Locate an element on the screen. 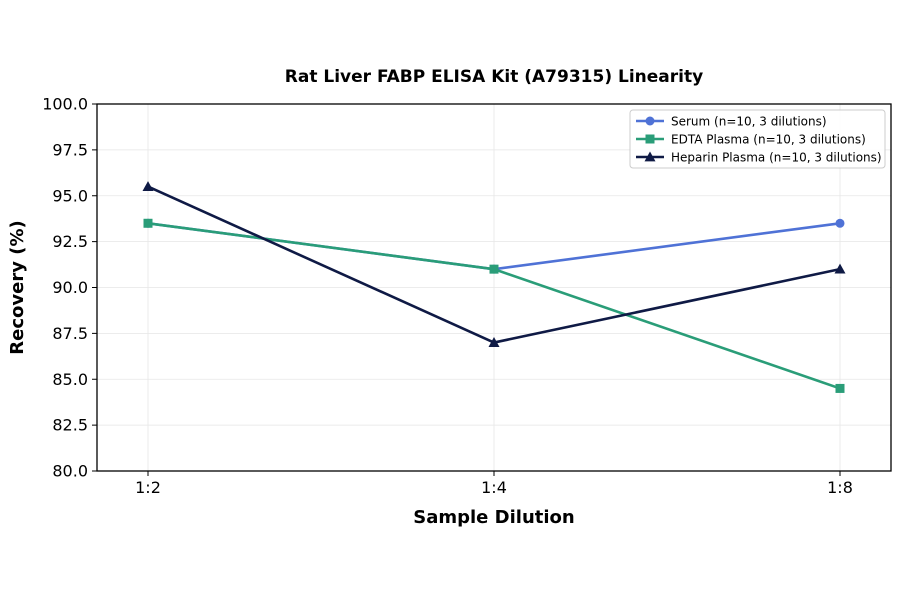 The width and height of the screenshot is (900, 594). legend-box is located at coordinates (757, 139).